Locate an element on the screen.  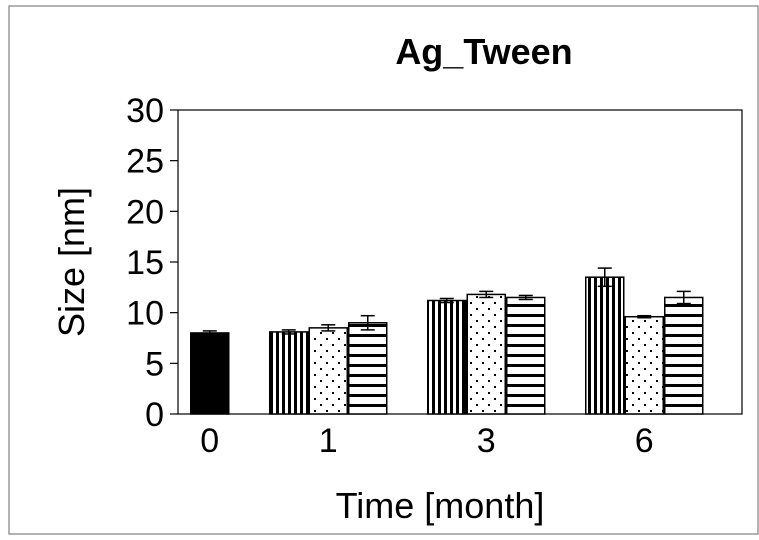
y-tick-label: 30 is located at coordinates (145, 111).